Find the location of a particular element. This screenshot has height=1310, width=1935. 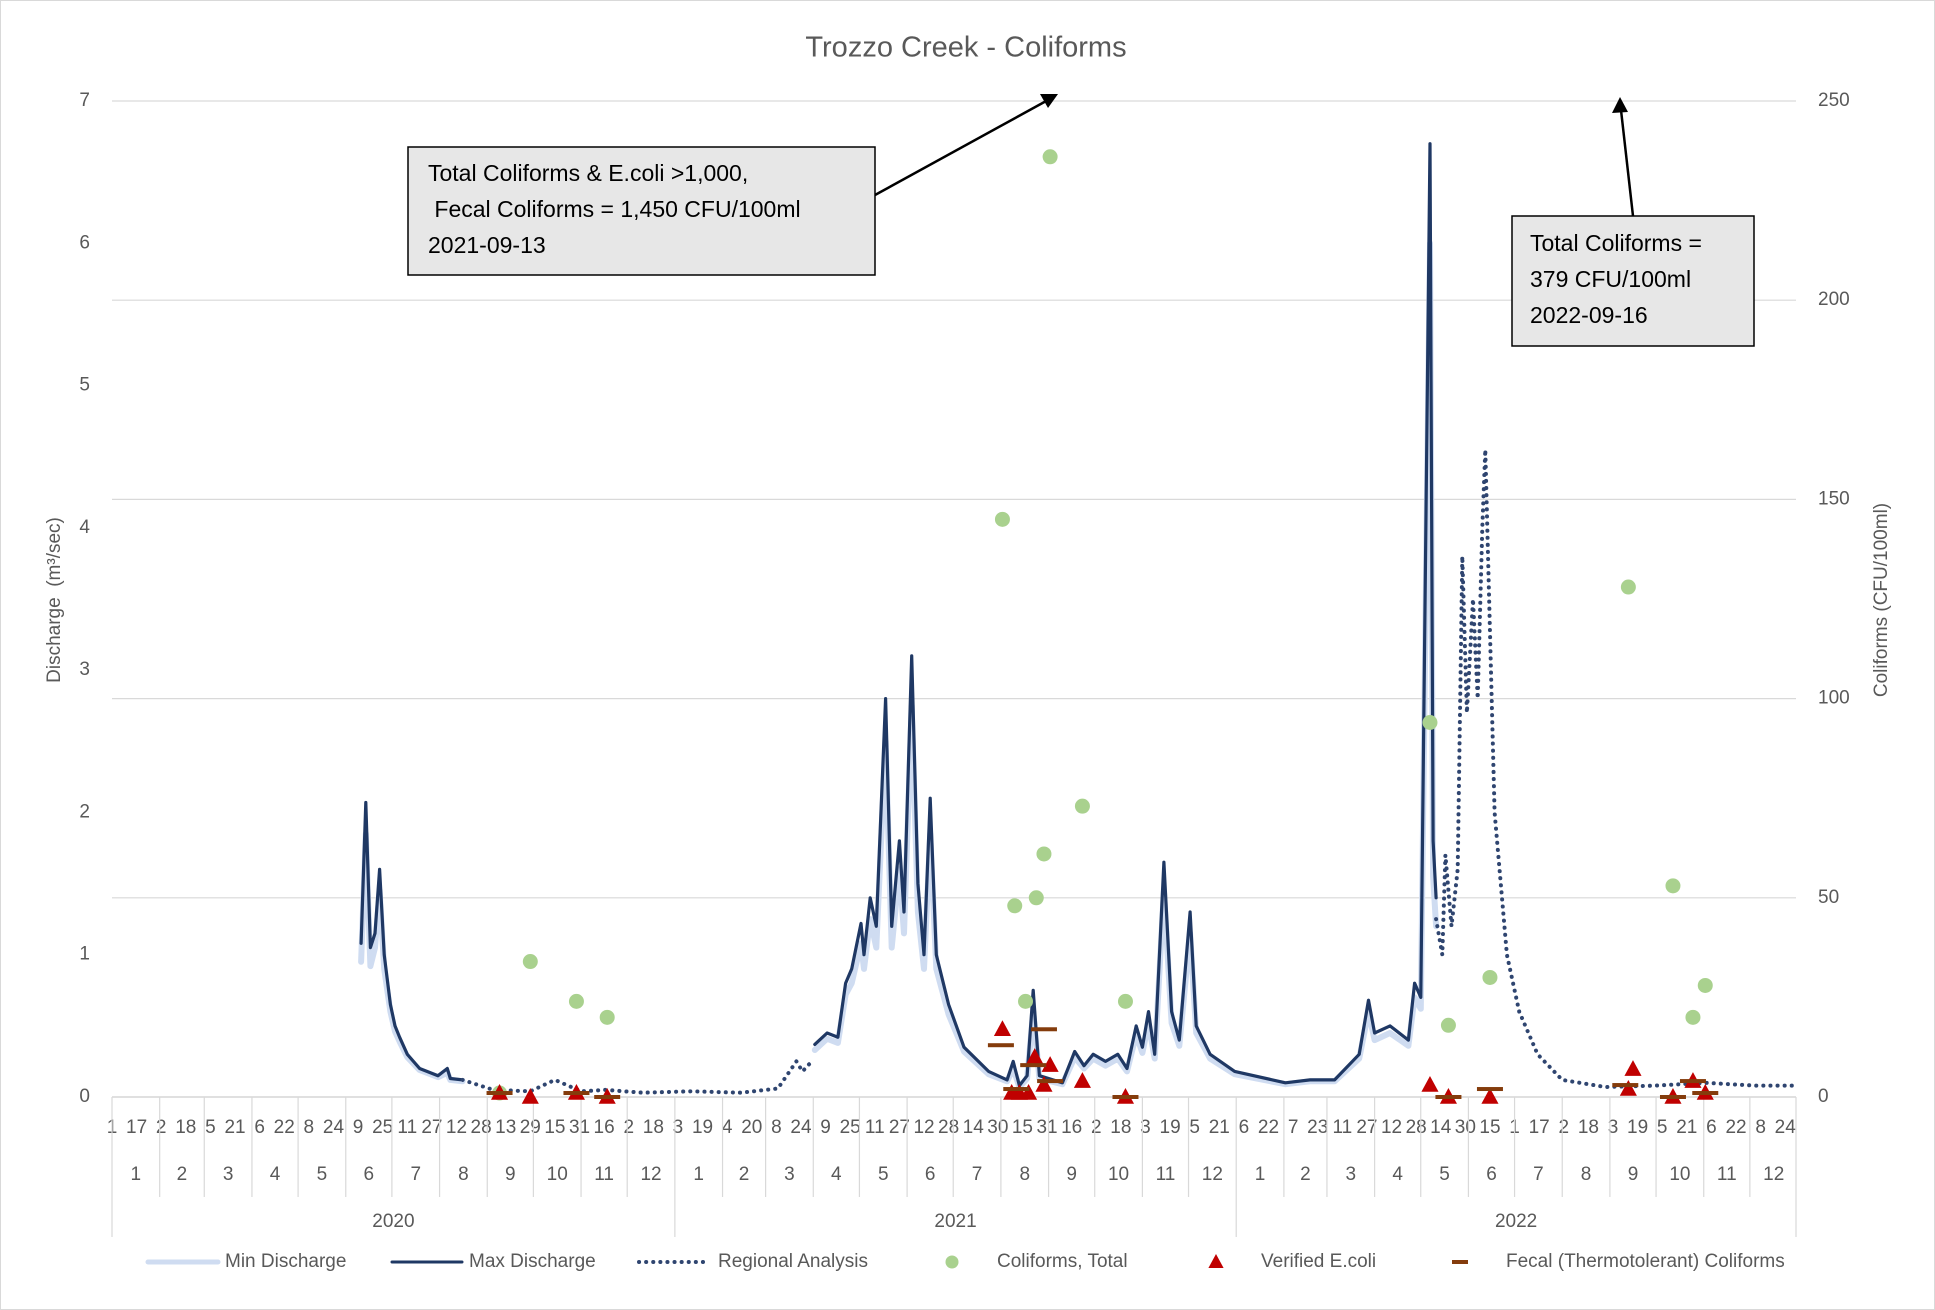

x-tick-label: 4 is located at coordinates (727, 1127).